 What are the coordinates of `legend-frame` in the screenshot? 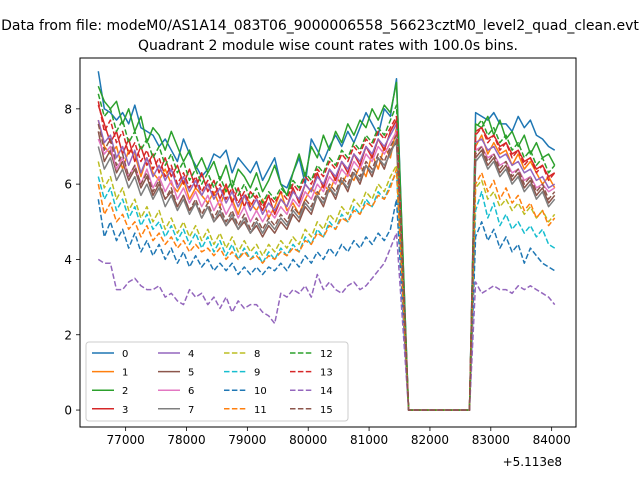 It's located at (217, 381).